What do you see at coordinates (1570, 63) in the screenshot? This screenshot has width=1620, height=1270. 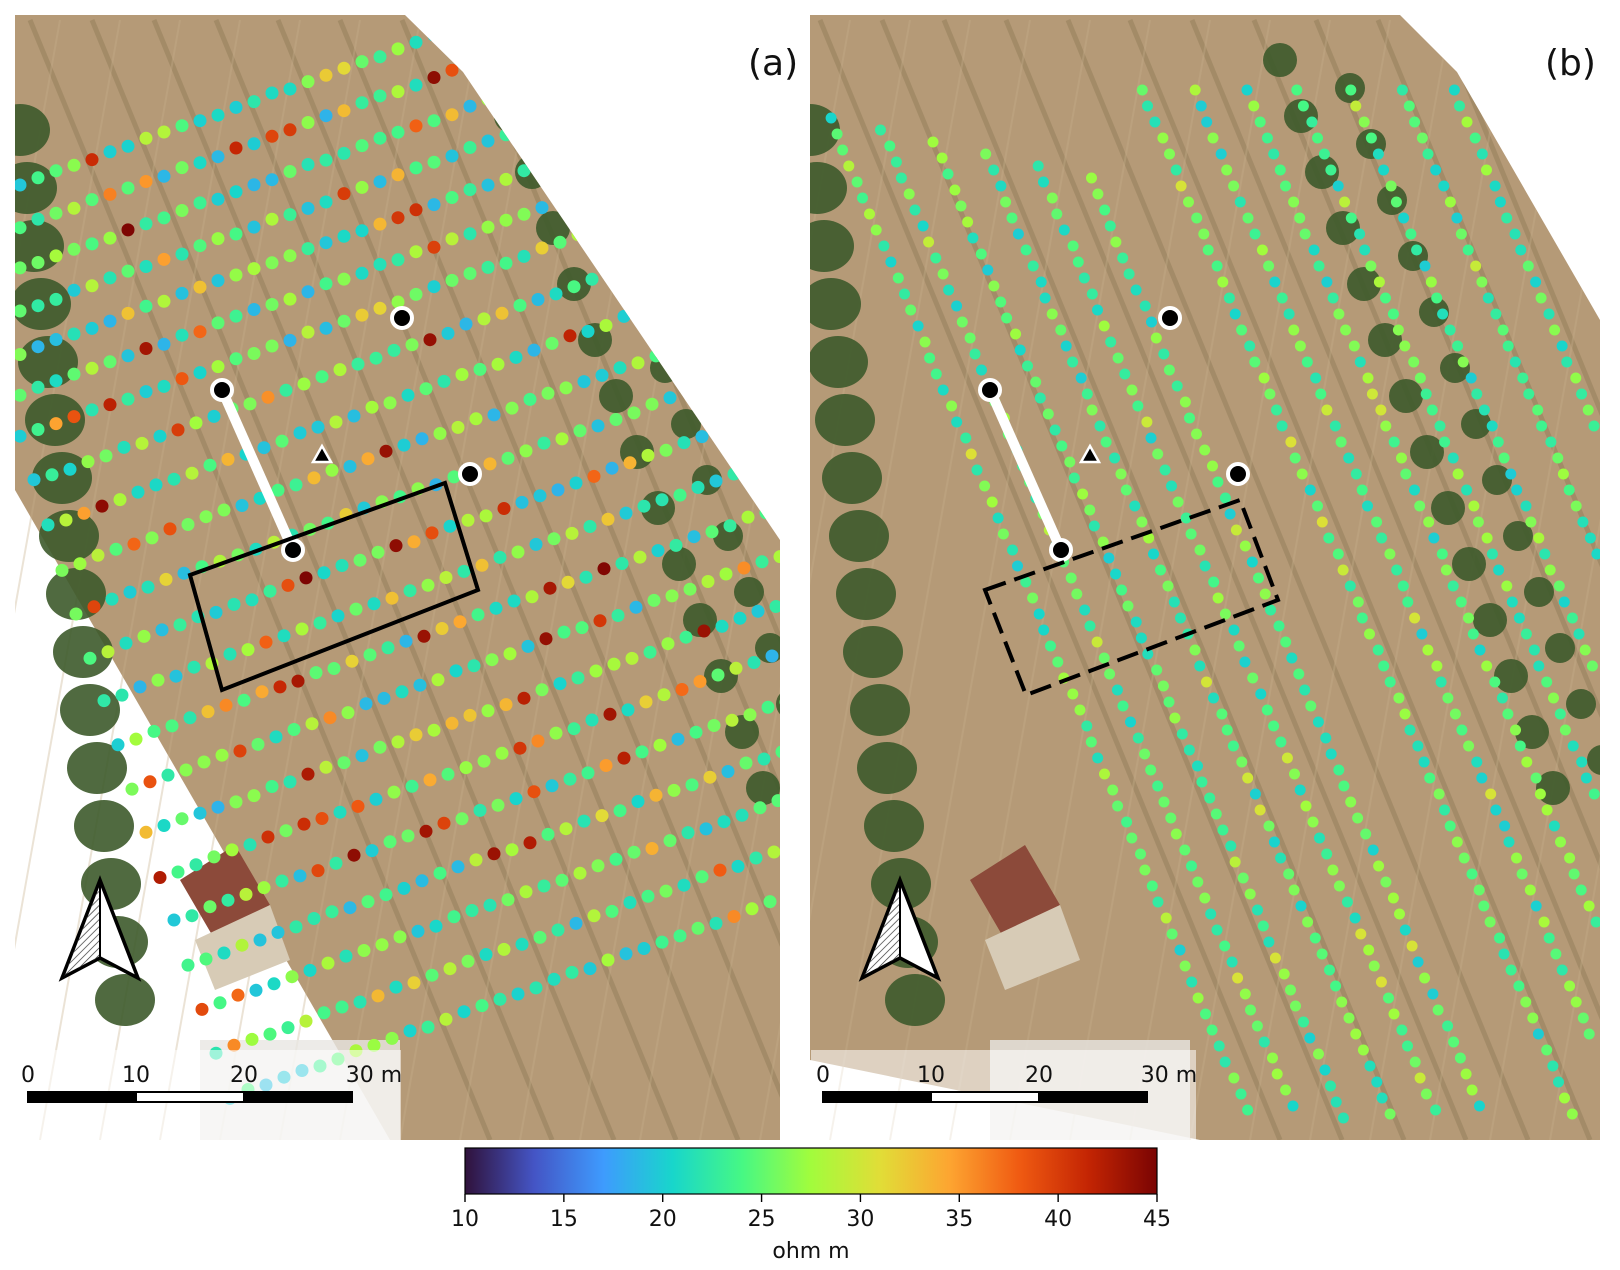 I see `panel-b-label: (b)` at bounding box center [1570, 63].